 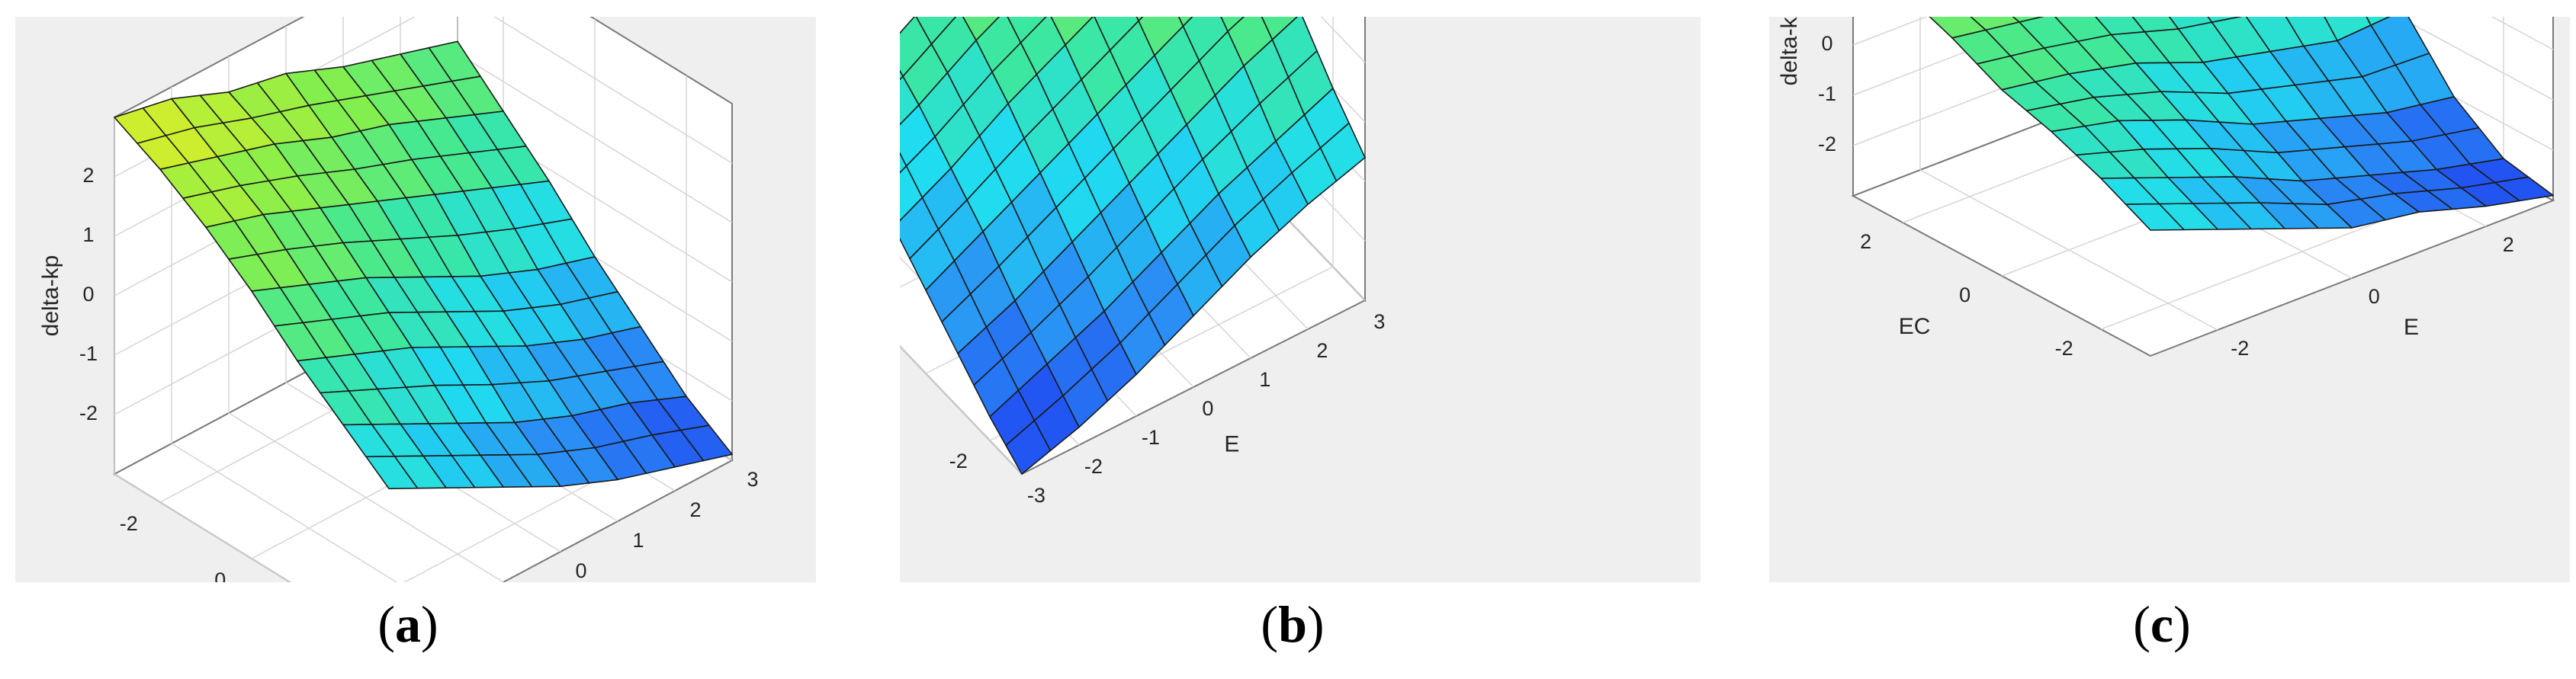 I want to click on y-tick-label: 2, so click(x=1865, y=241).